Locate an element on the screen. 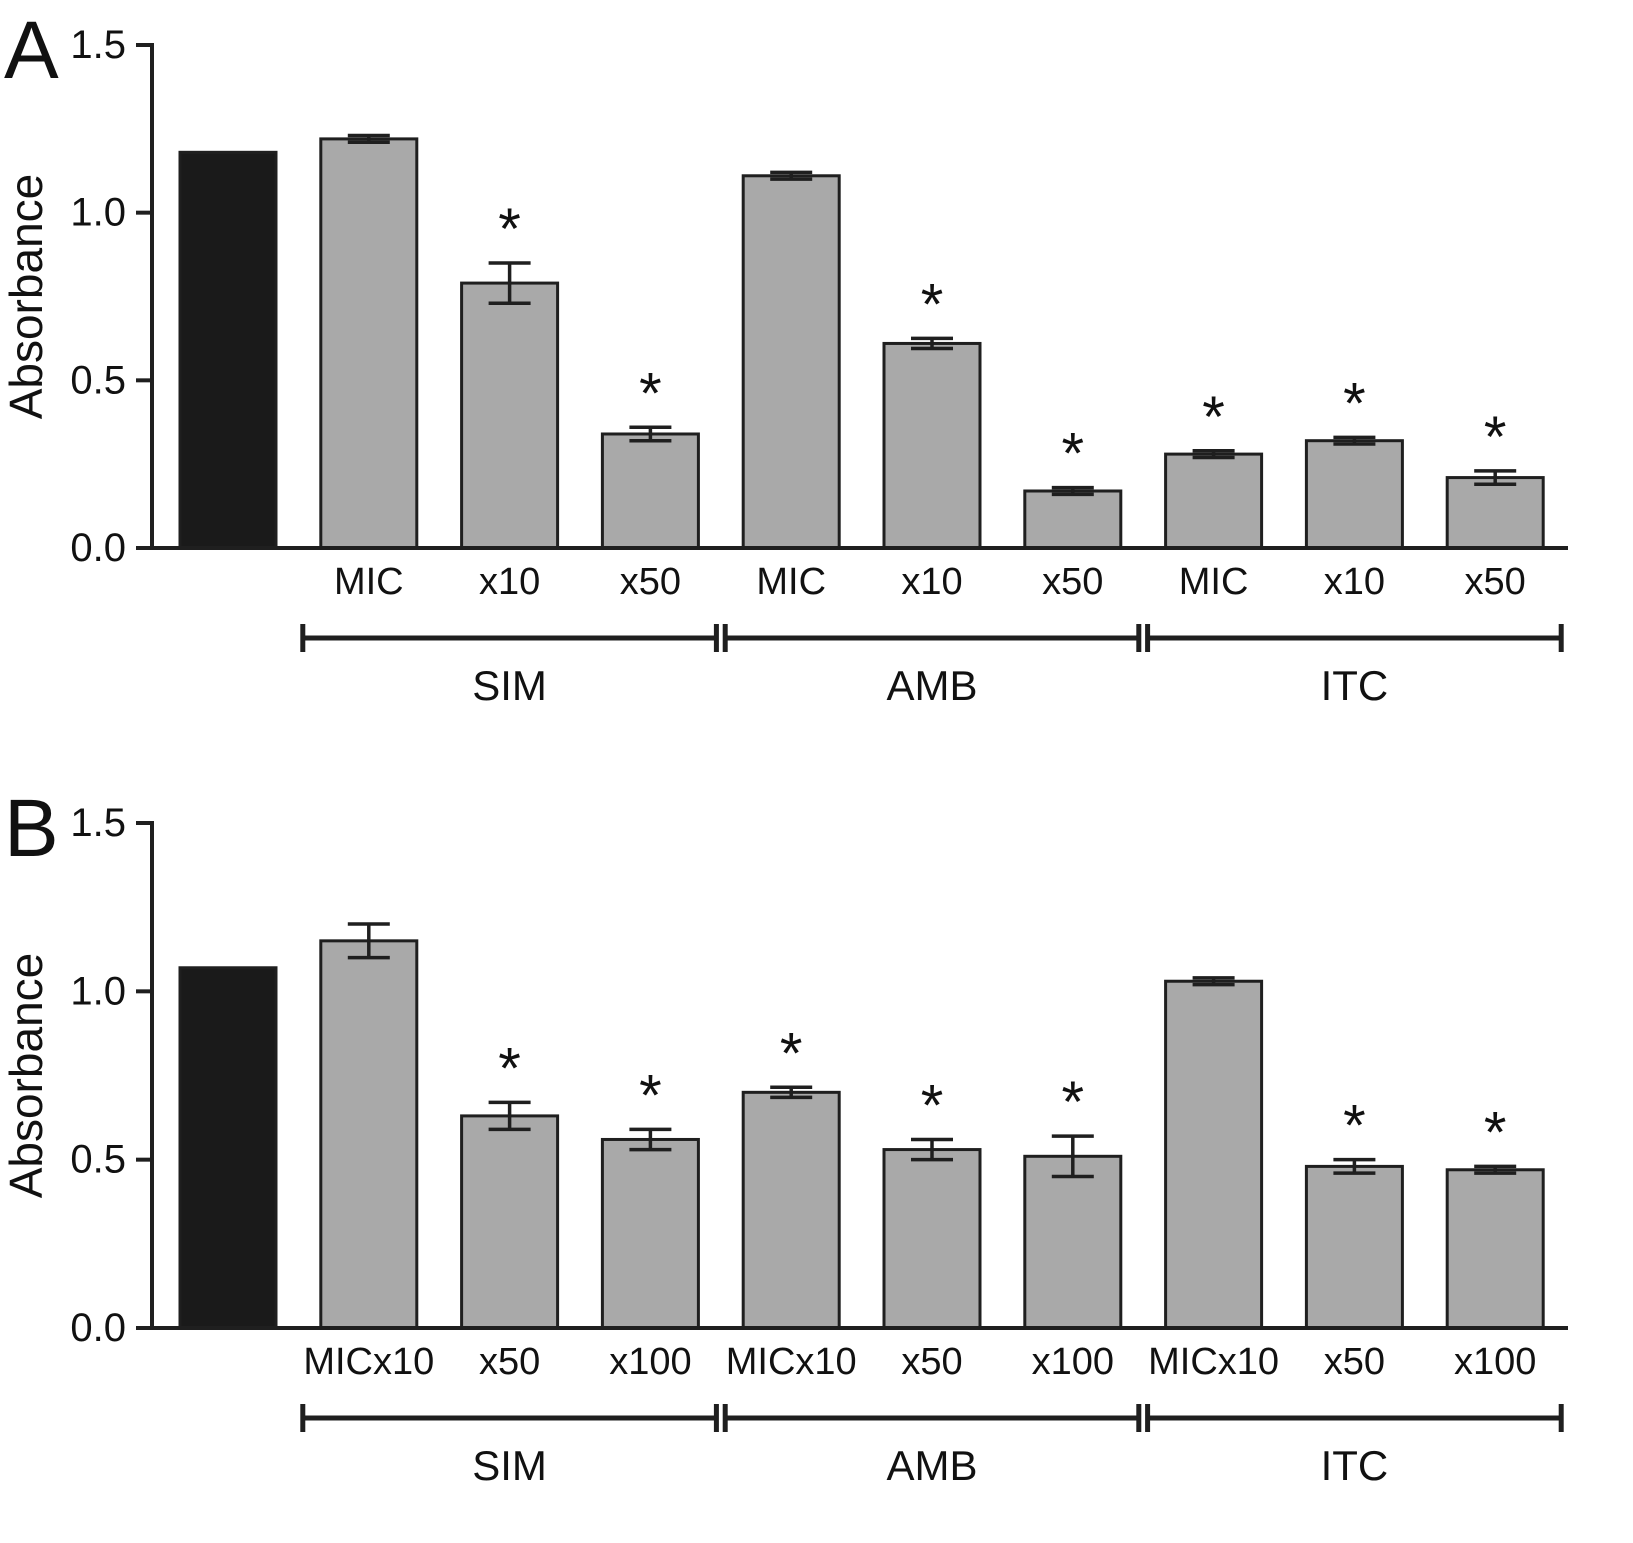  panel-letter: B is located at coordinates (31, 828).